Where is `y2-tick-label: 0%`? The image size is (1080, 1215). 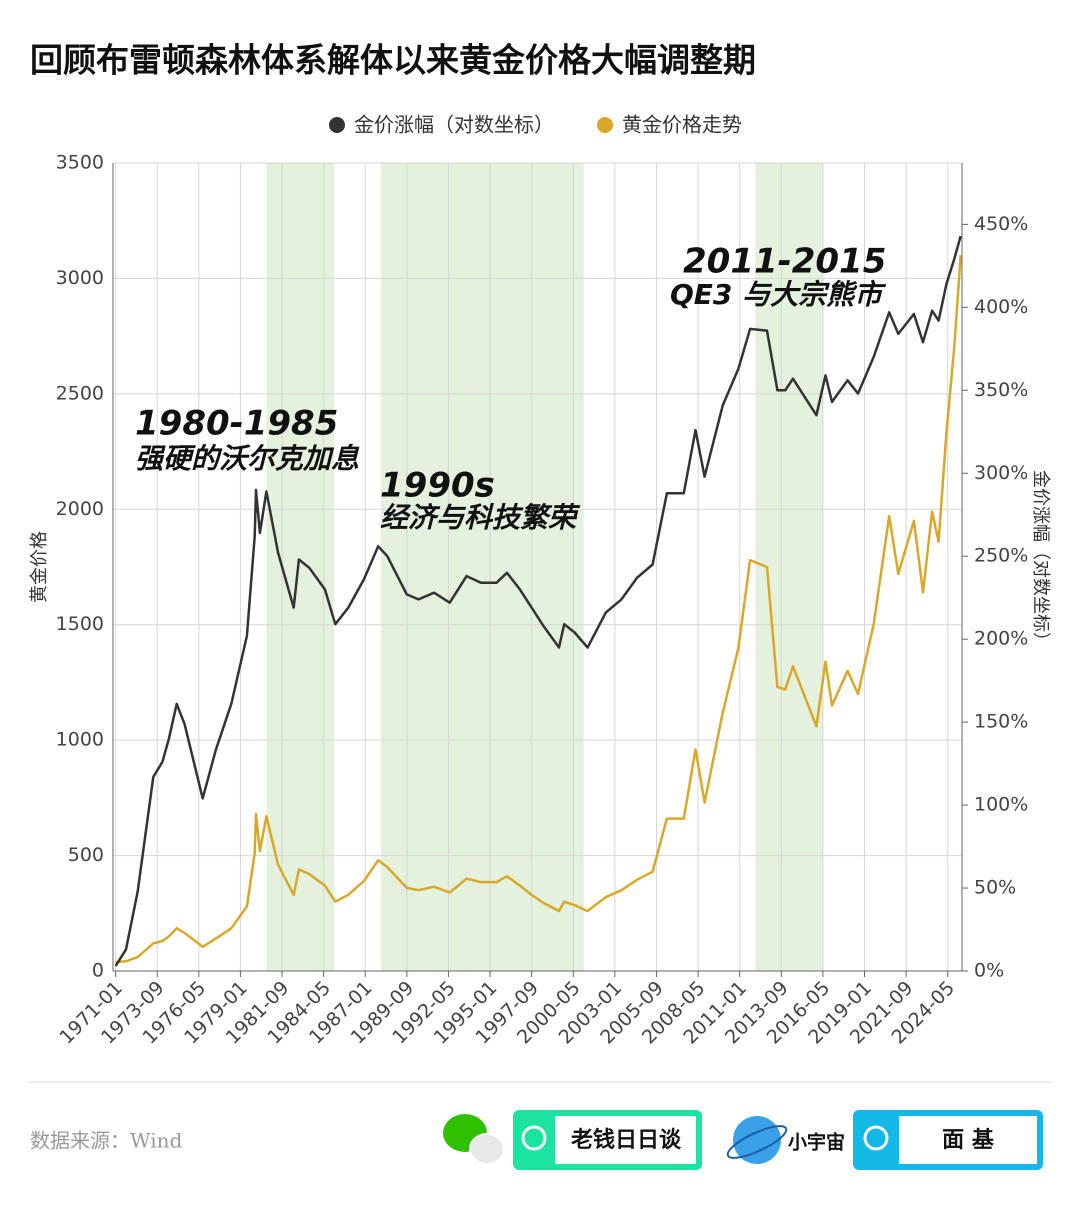
y2-tick-label: 0% is located at coordinates (989, 971).